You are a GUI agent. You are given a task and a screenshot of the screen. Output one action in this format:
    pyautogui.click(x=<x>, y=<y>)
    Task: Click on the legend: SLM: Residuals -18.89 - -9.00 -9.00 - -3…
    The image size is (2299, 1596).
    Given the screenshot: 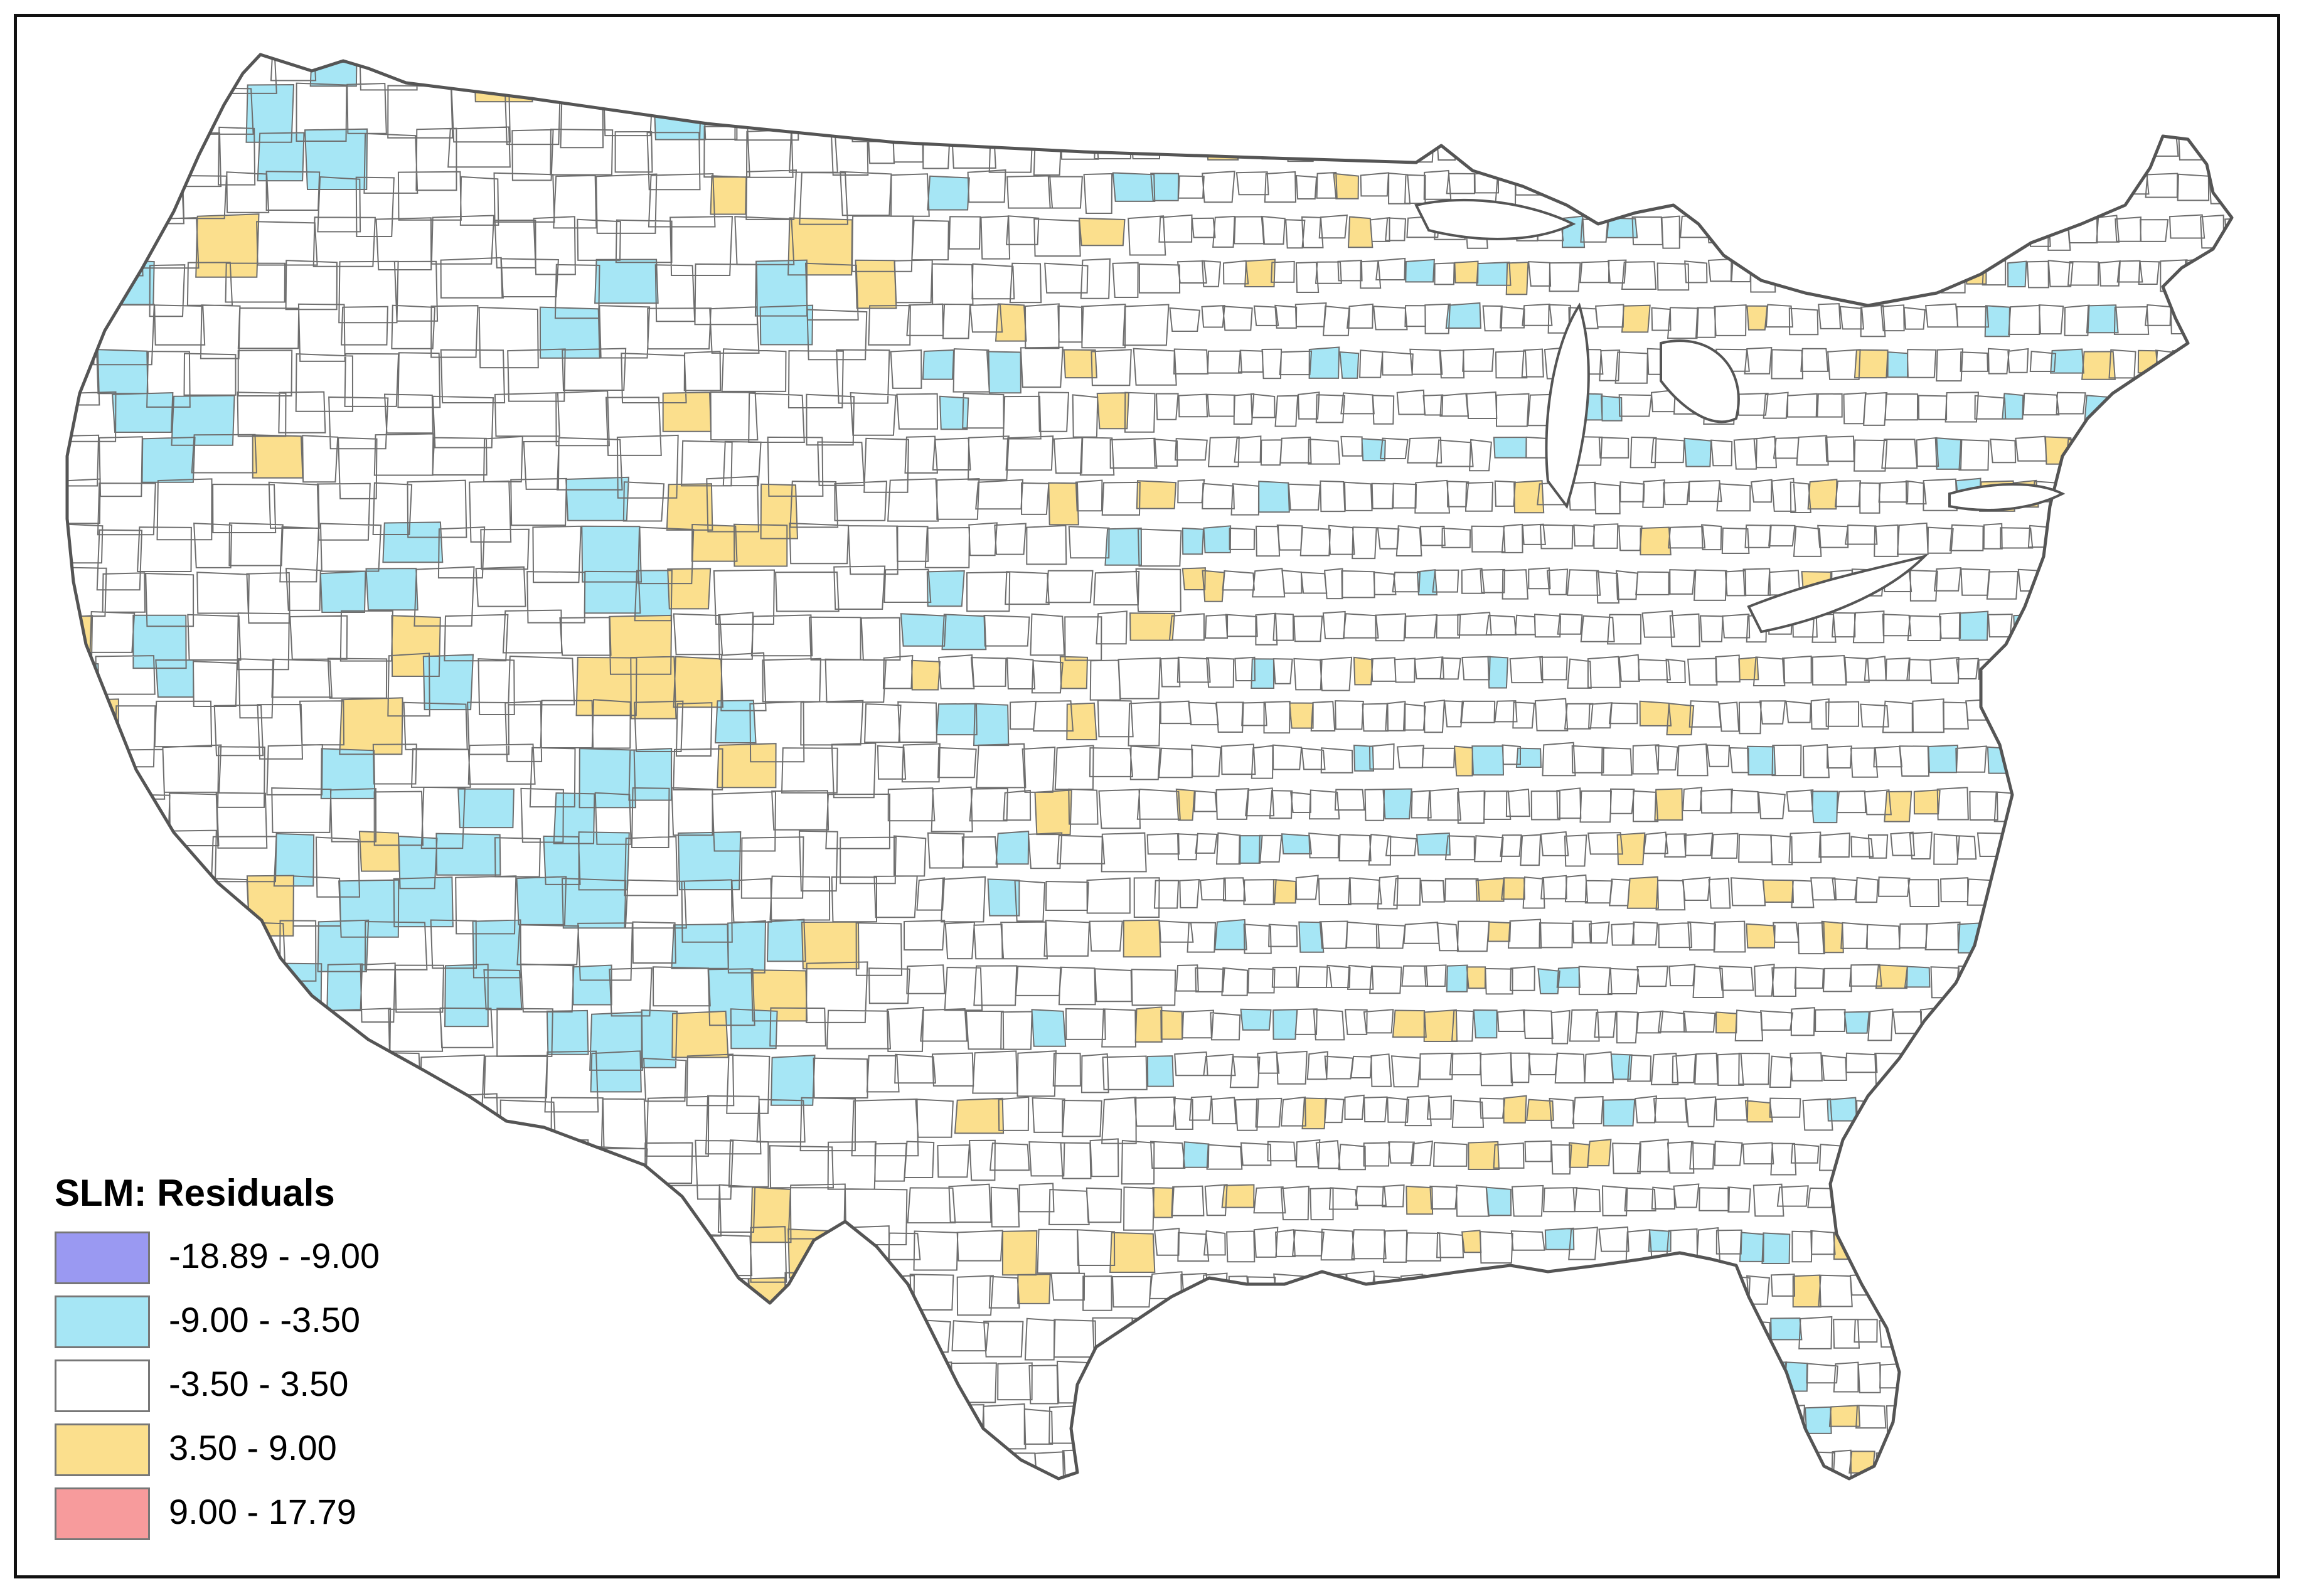 What is the action you would take?
    pyautogui.click(x=256, y=1372)
    